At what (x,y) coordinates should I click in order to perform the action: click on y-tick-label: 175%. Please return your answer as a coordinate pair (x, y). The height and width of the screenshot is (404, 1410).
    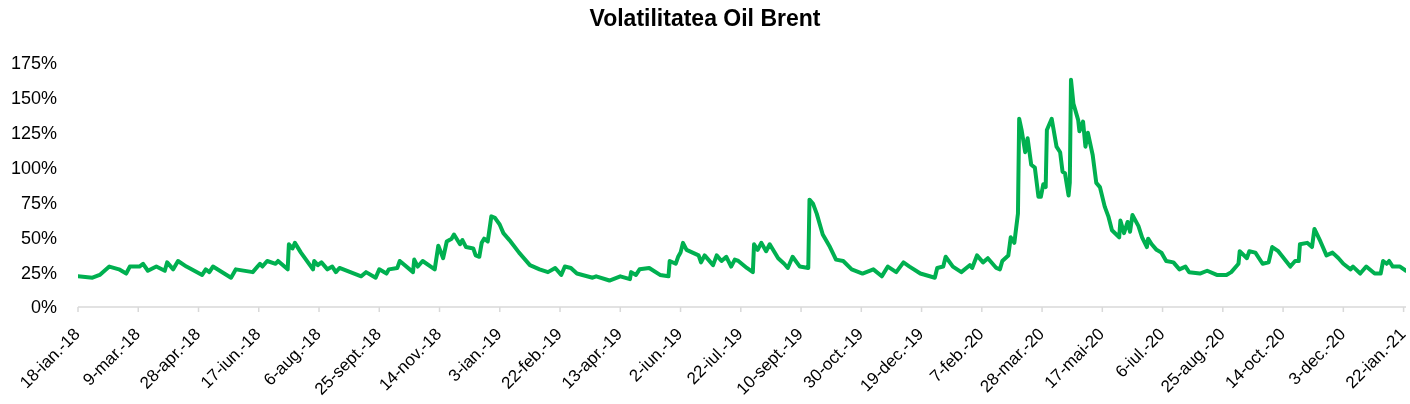
    Looking at the image, I should click on (33, 63).